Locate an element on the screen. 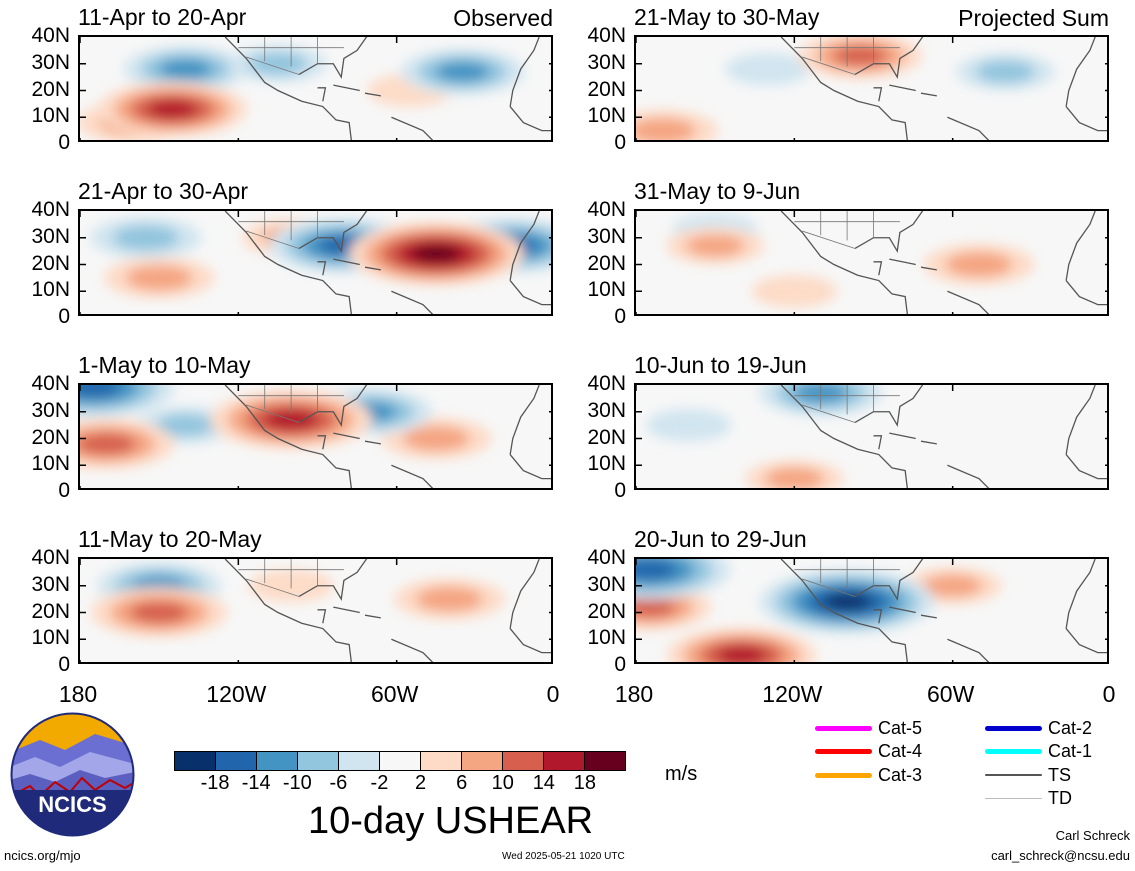  panel-title: 11-Apr to 20-Apr is located at coordinates (162, 17).